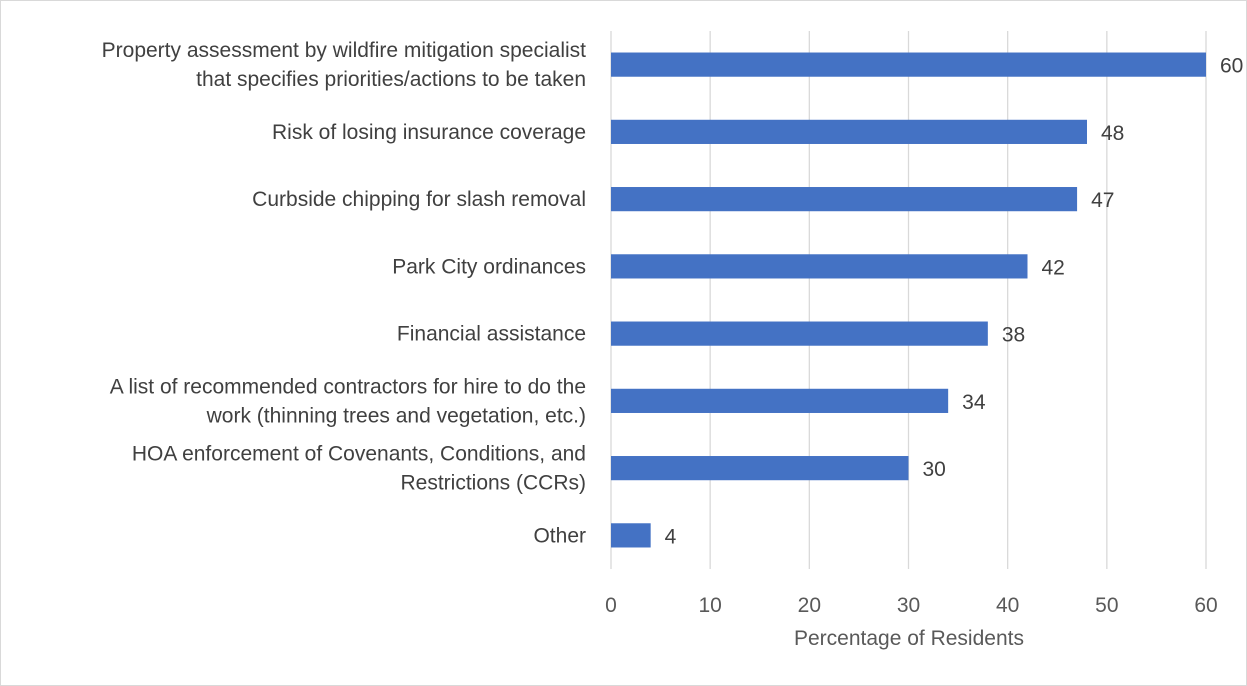  Describe the element at coordinates (489, 266) in the screenshot. I see `category-label: Park City ordinances` at that location.